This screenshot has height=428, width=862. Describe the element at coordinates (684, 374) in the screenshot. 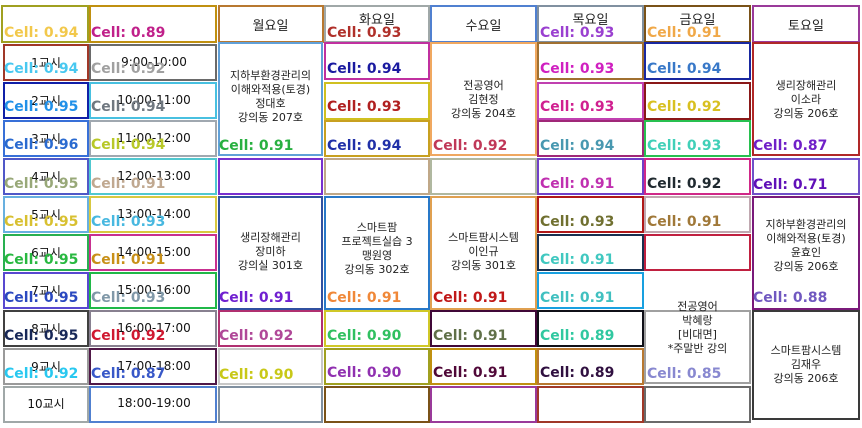

I see `cell-confidence-label: Cell: 0.85` at that location.